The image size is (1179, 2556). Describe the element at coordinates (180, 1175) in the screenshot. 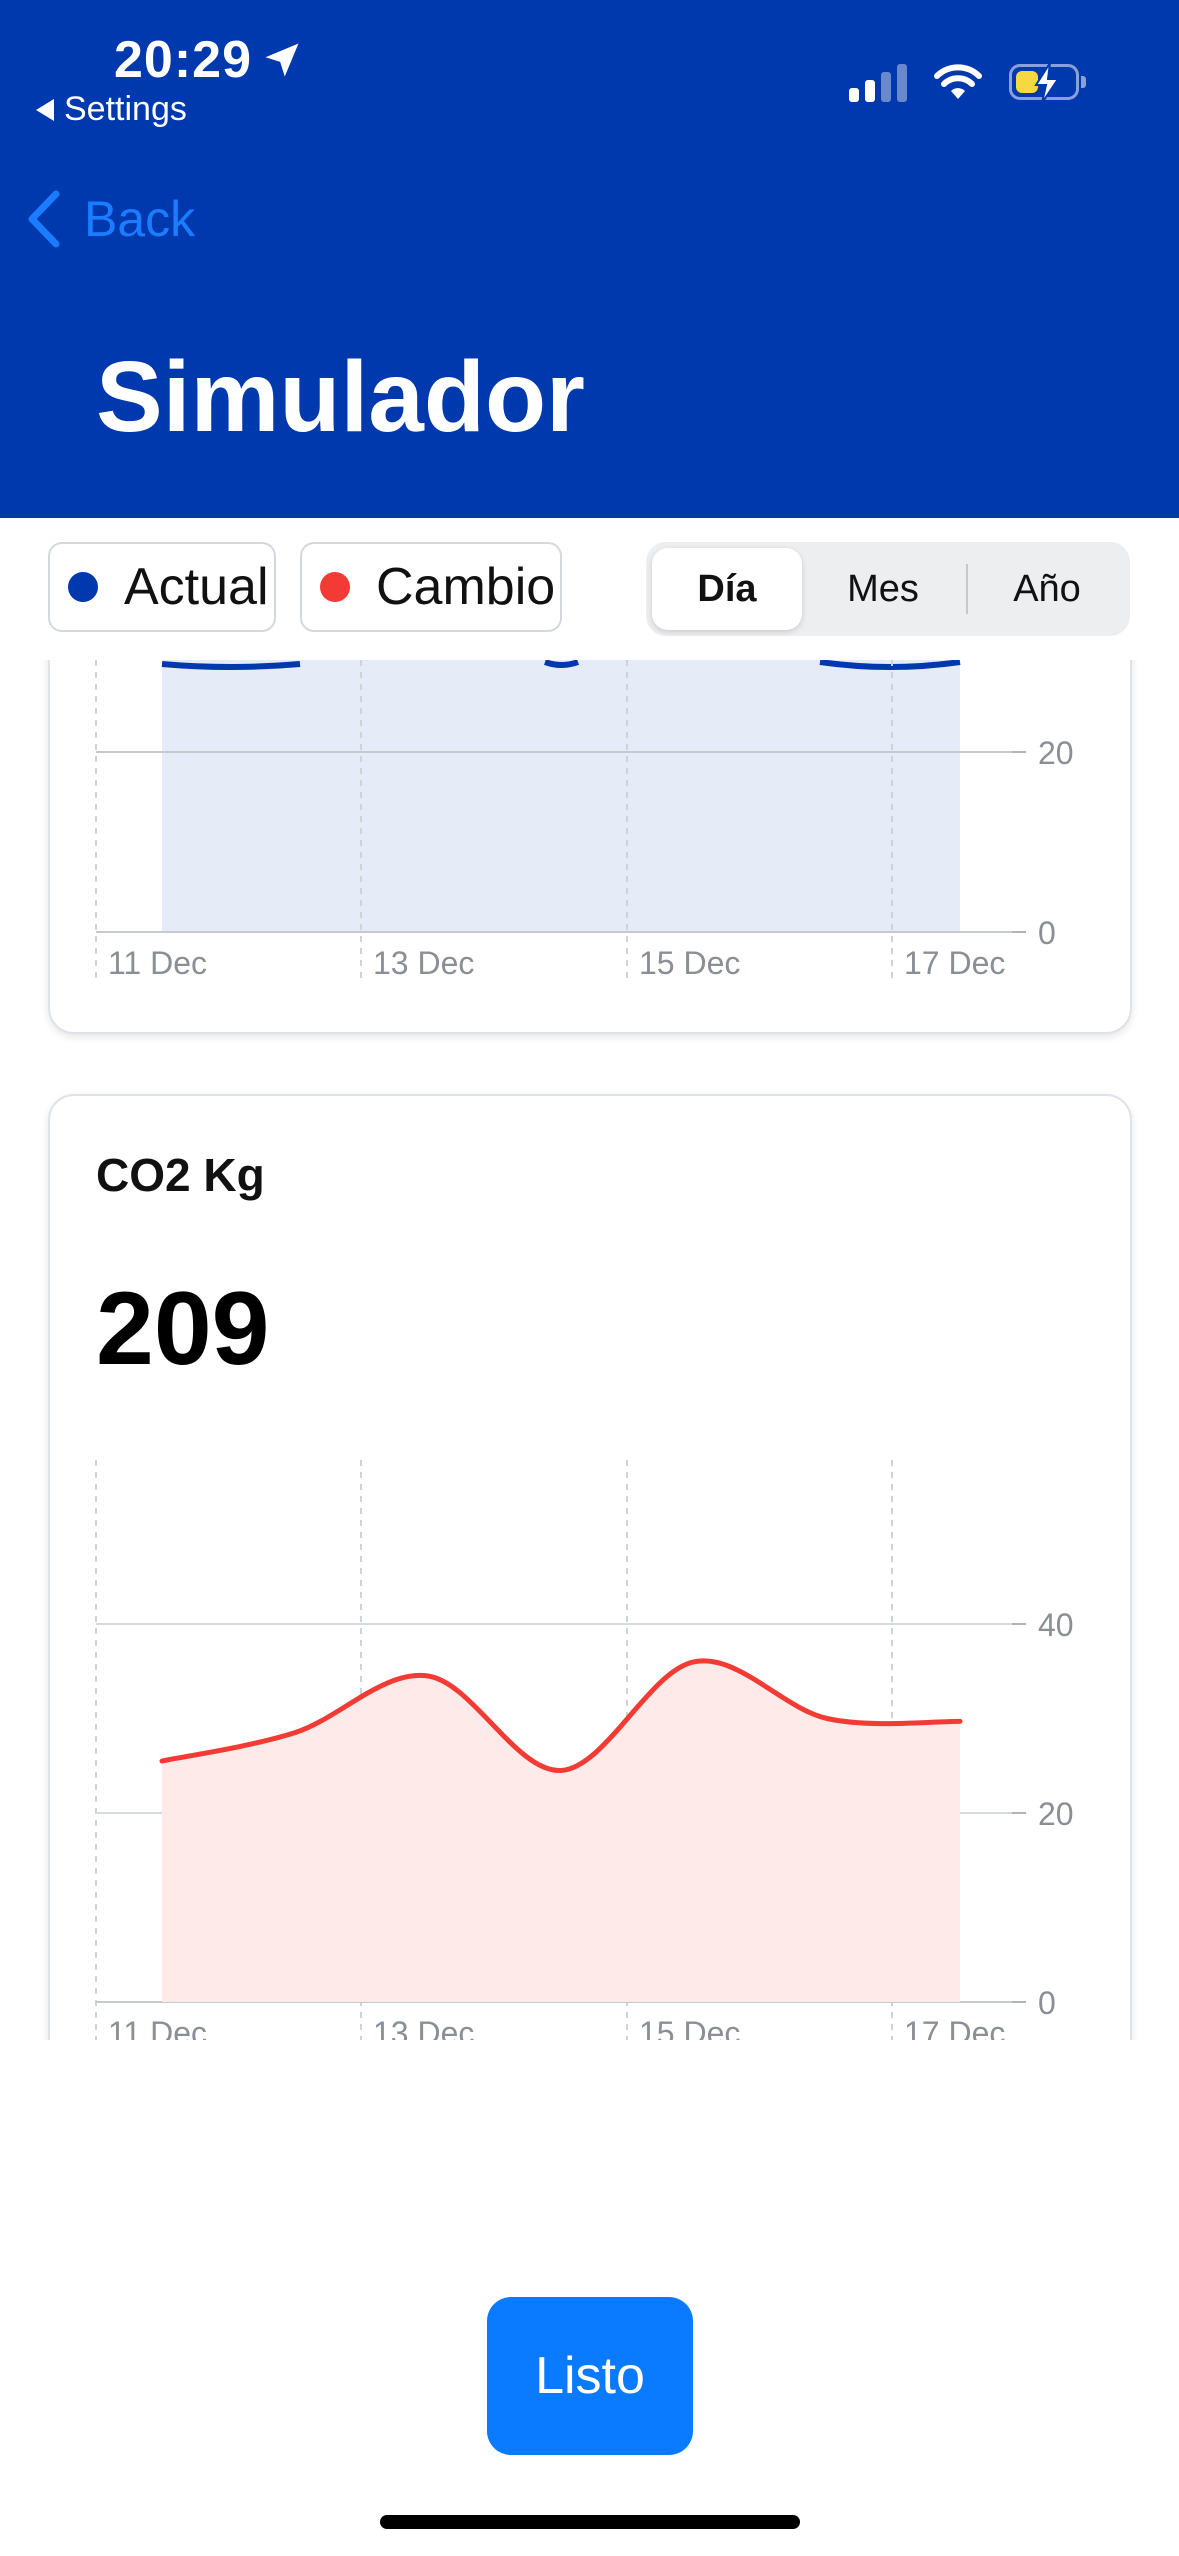

I see `co2-card-title: CO2 Kg` at that location.